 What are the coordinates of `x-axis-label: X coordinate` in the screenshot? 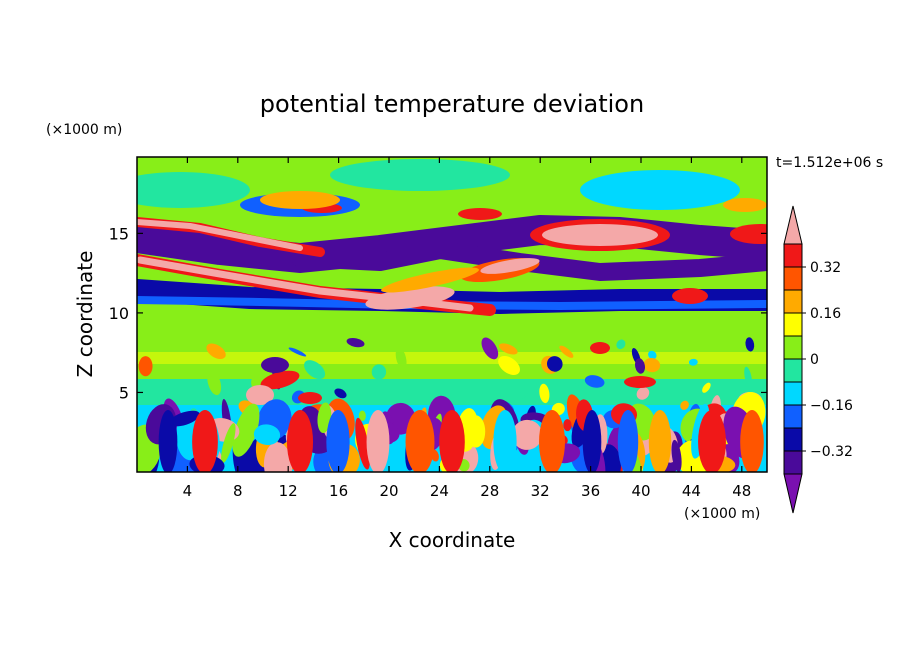 It's located at (452, 540).